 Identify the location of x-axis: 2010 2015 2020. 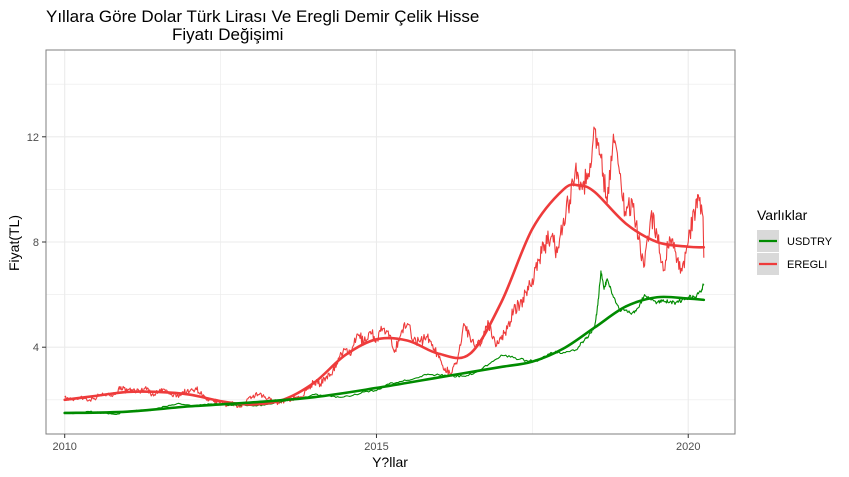
(376, 443).